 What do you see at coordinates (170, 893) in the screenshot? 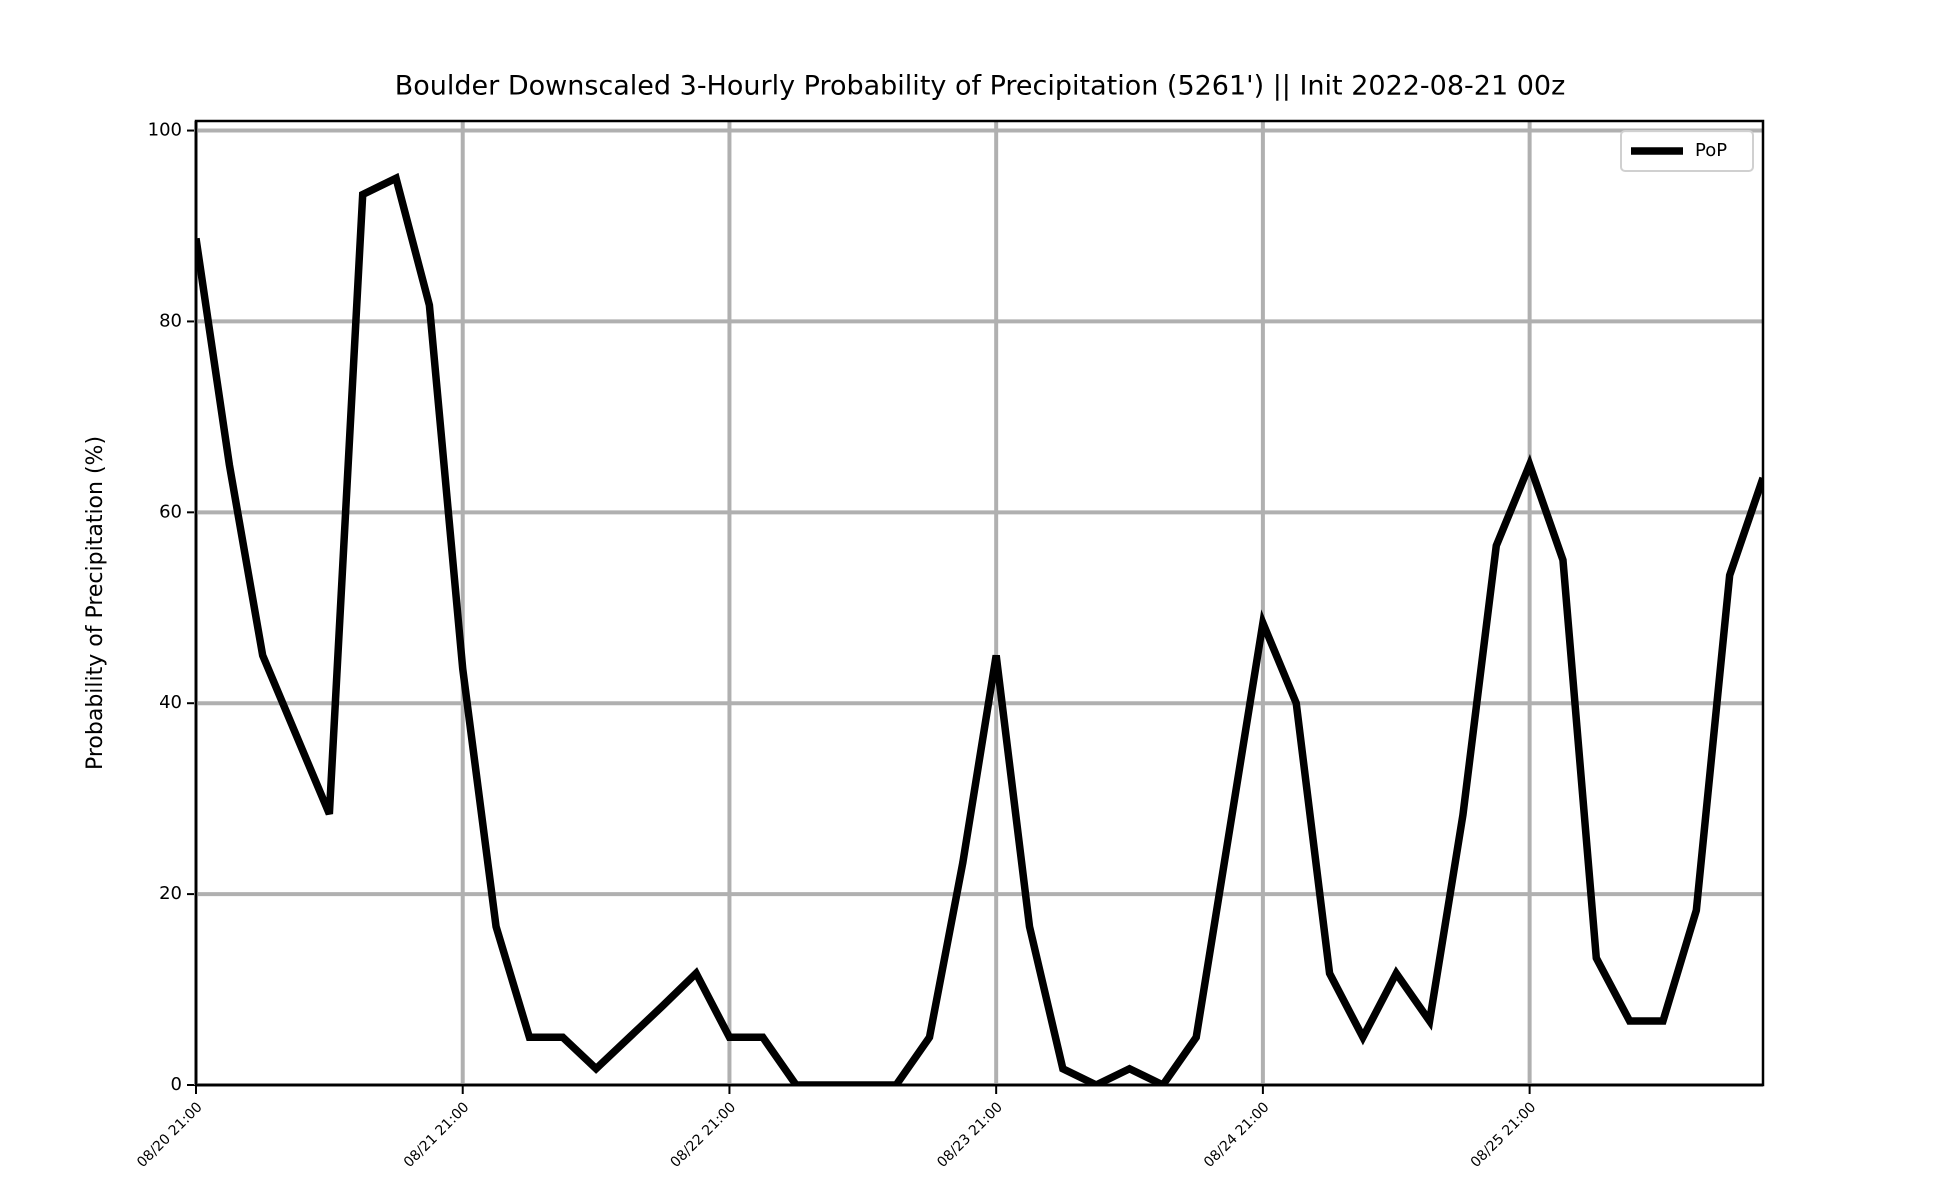
I see `y-tick-label: 20` at bounding box center [170, 893].